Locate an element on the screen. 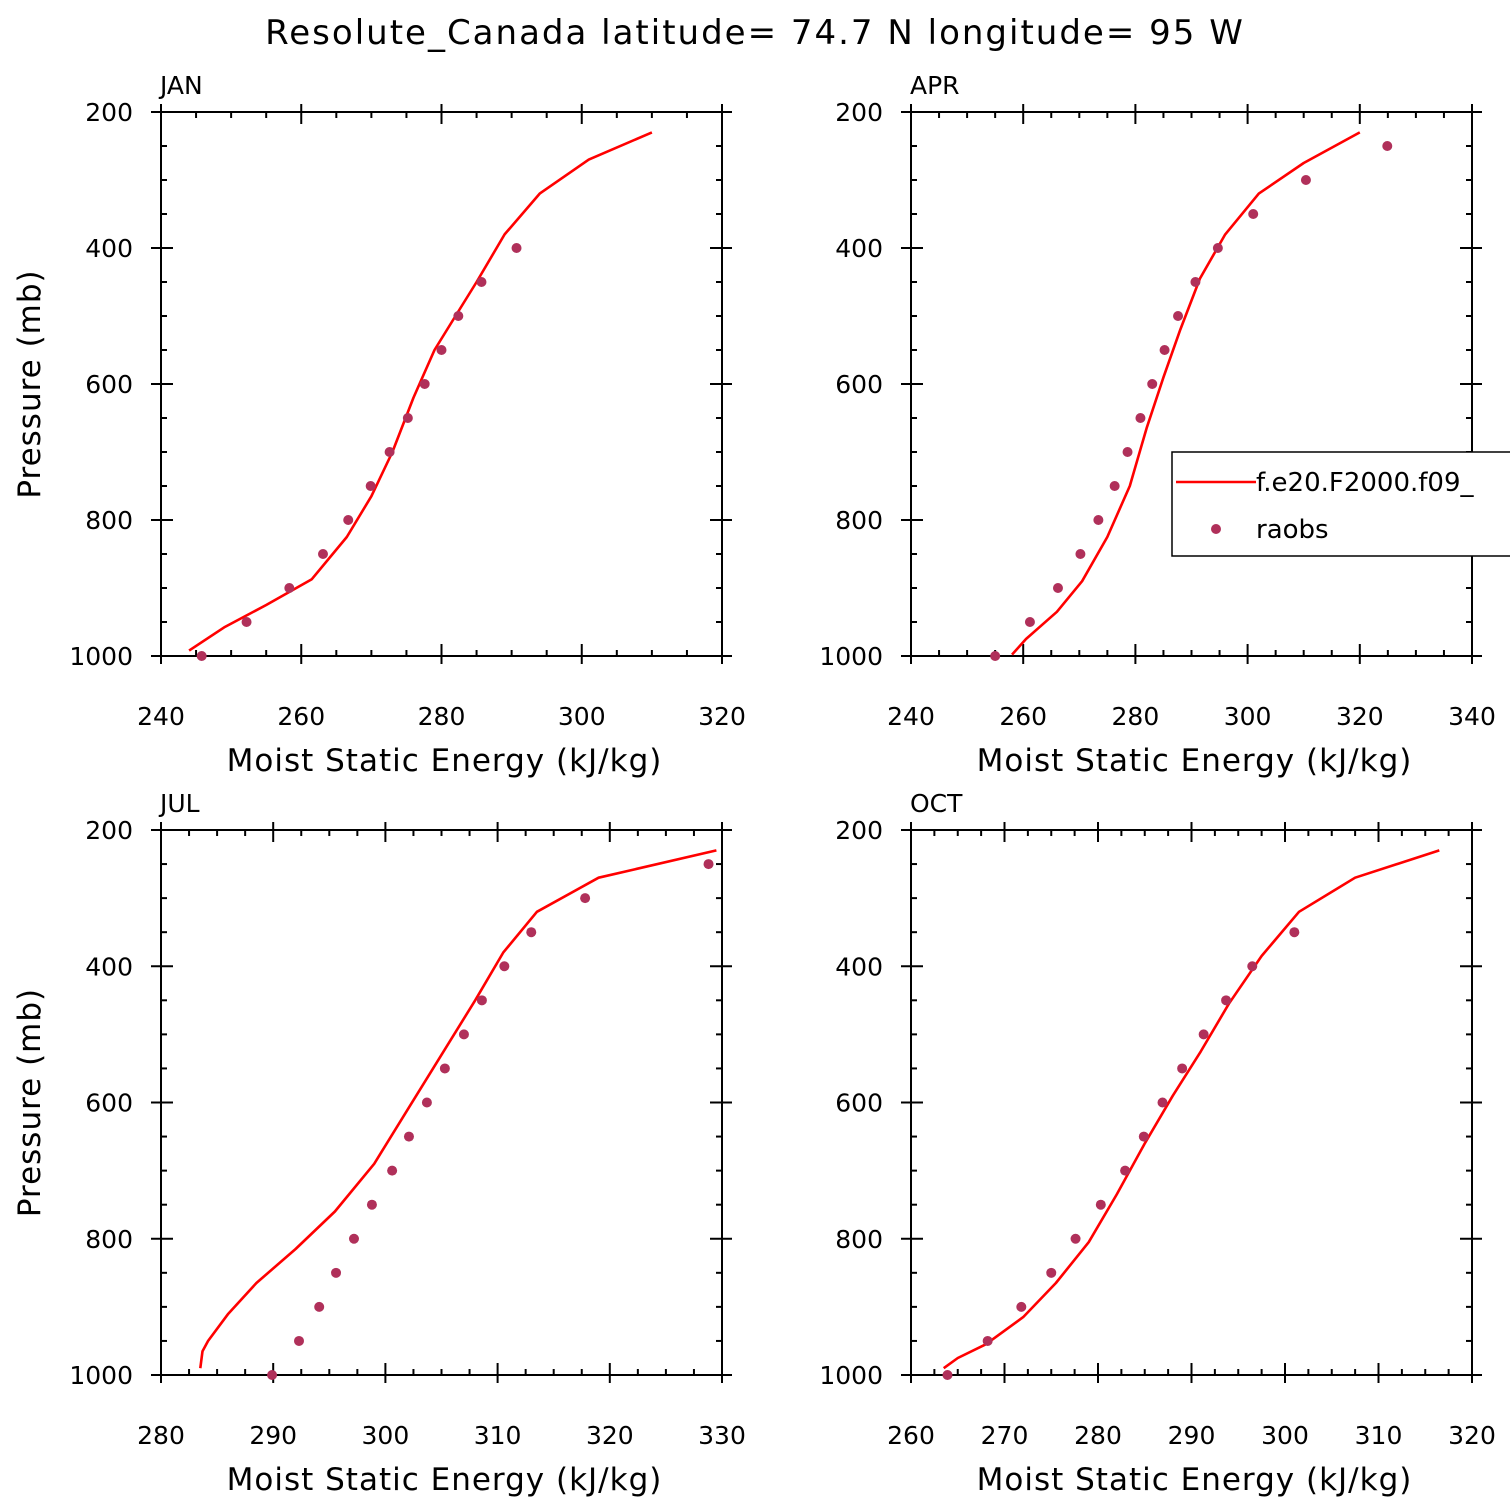  panel-month-label: JUL is located at coordinates (179, 803).